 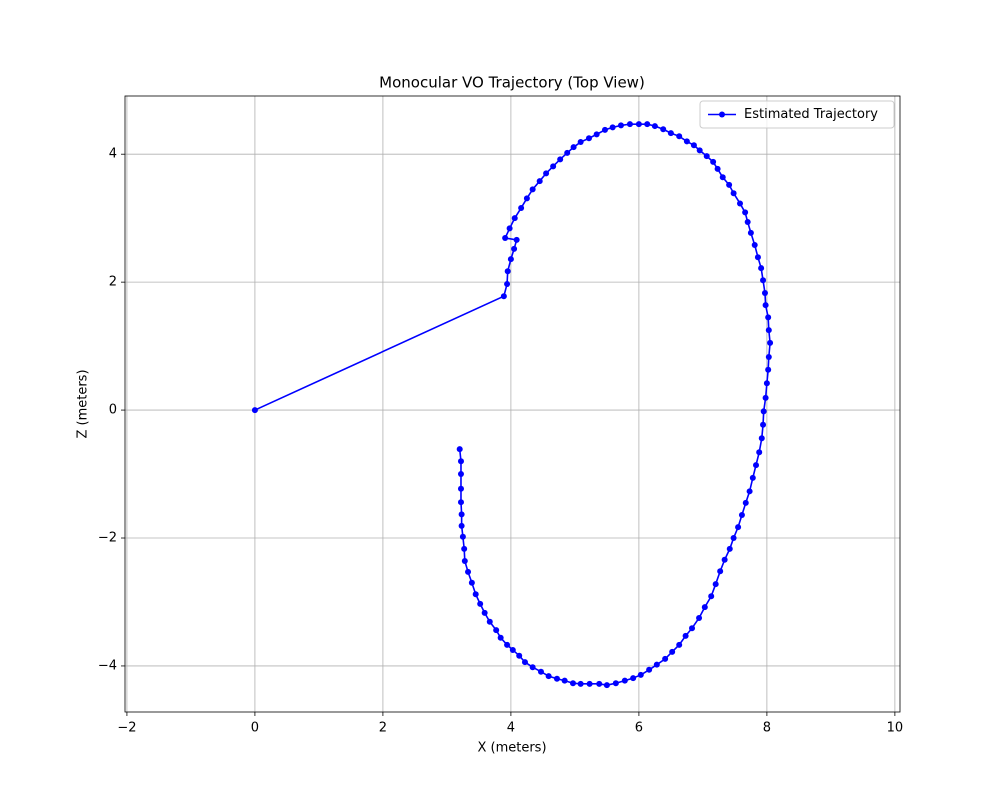 I want to click on y-tick-label: −2, so click(x=107, y=538).